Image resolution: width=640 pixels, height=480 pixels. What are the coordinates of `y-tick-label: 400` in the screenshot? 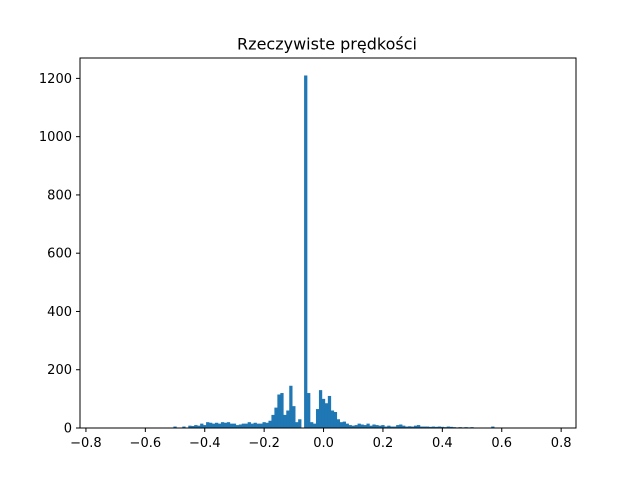 It's located at (59, 312).